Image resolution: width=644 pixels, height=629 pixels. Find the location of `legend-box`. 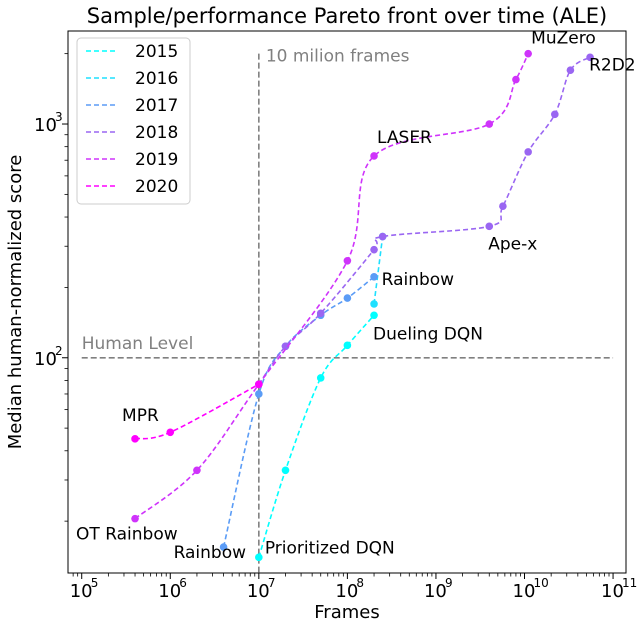

legend-box is located at coordinates (133, 121).